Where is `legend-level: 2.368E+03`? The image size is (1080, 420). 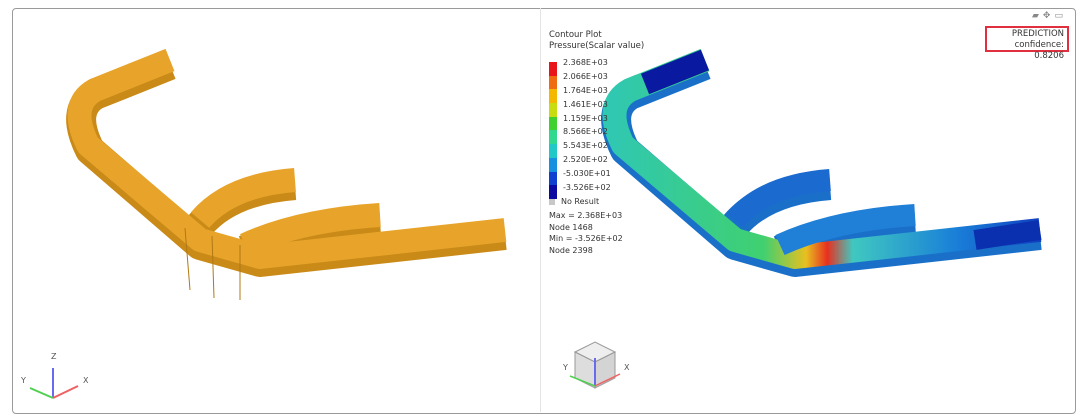
legend-level: 2.368E+03 is located at coordinates (585, 62).